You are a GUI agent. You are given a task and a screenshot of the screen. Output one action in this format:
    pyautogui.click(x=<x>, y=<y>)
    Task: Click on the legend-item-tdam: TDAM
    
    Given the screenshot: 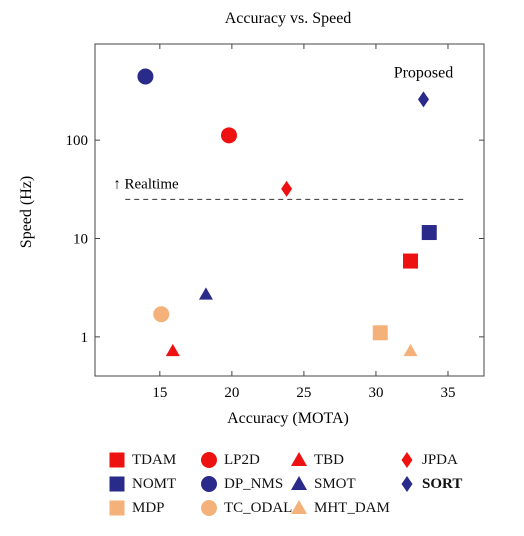 What is the action you would take?
    pyautogui.click(x=142, y=460)
    